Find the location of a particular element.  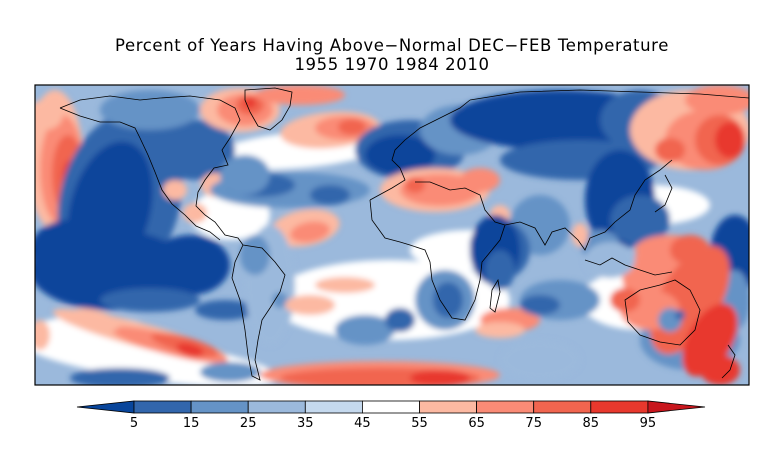

figure-subtitle: 1955 1970 1984 2010 is located at coordinates (392, 64).